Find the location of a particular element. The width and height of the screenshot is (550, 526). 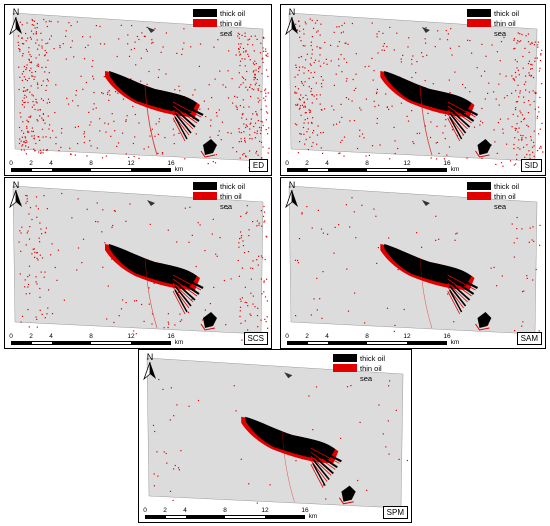

thick-oil-streak is located at coordinates (187, 286).